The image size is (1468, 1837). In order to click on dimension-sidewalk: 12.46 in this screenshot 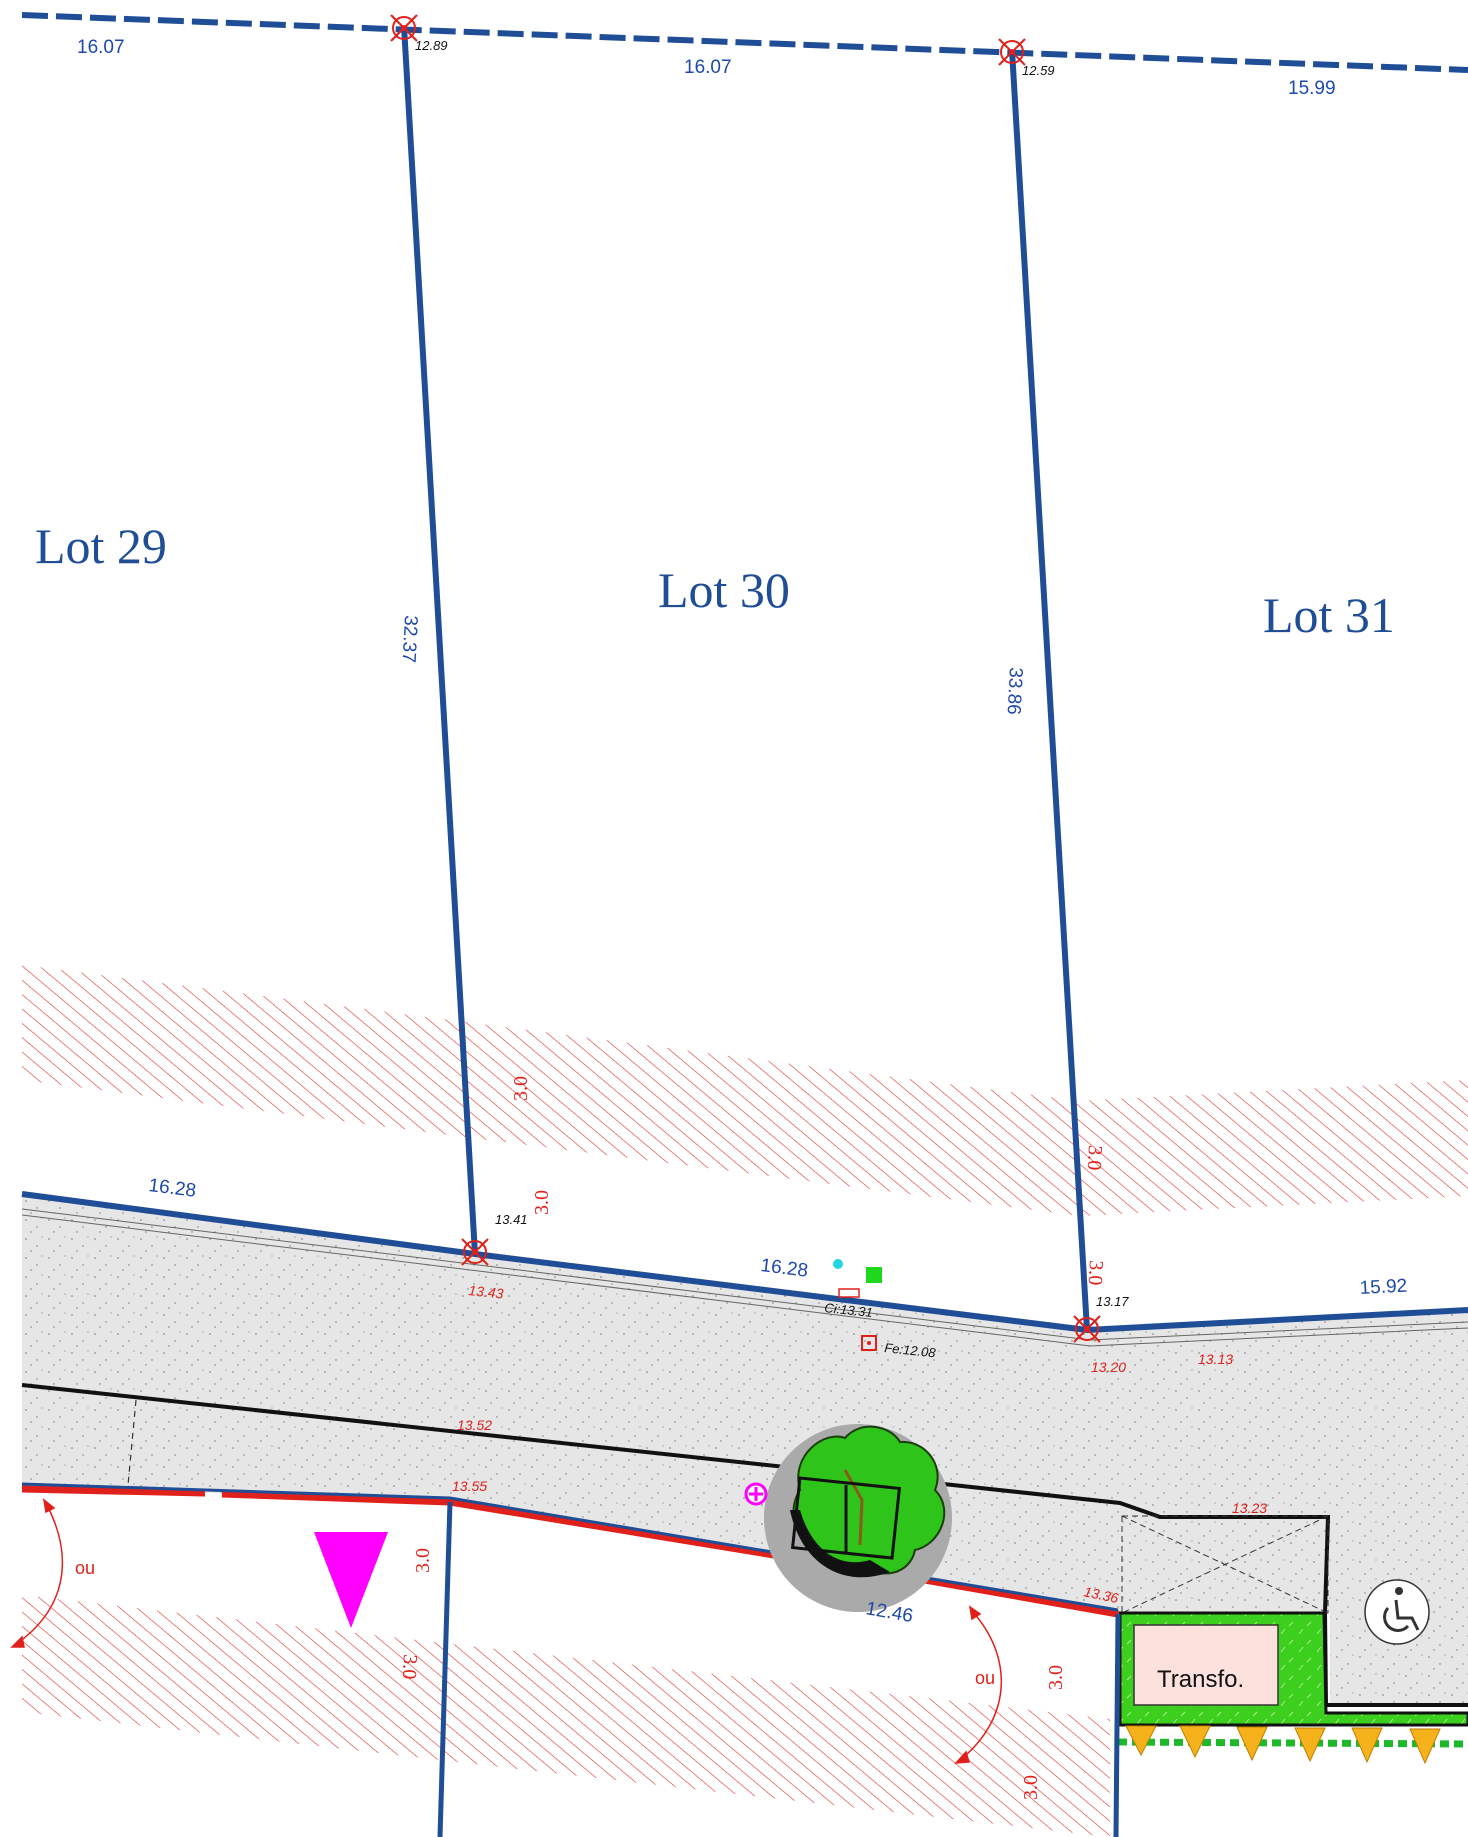, I will do `click(889, 1612)`.